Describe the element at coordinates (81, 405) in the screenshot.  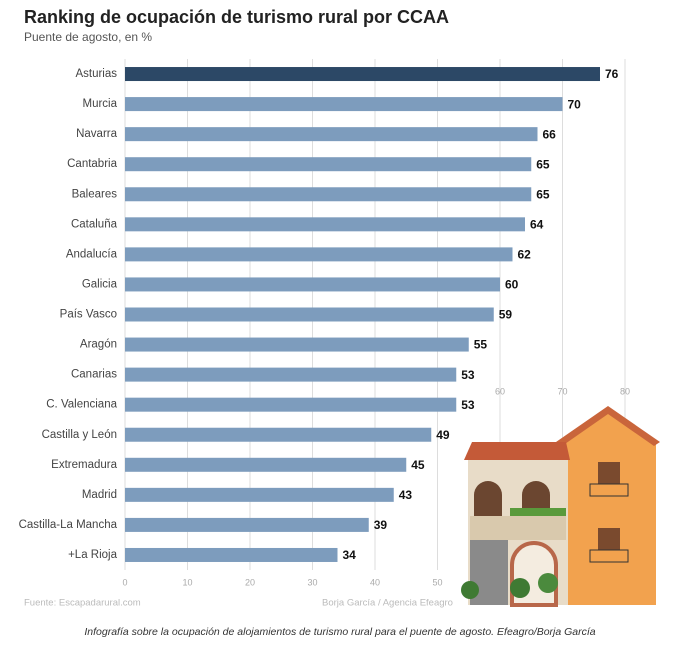
I see `category-label: C. Valenciana` at that location.